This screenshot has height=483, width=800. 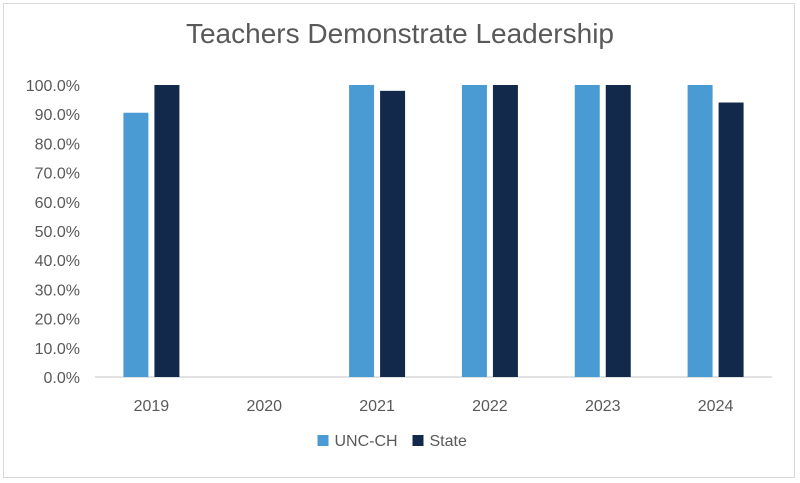 I want to click on y-tick-label: 30.0%, so click(x=57, y=290).